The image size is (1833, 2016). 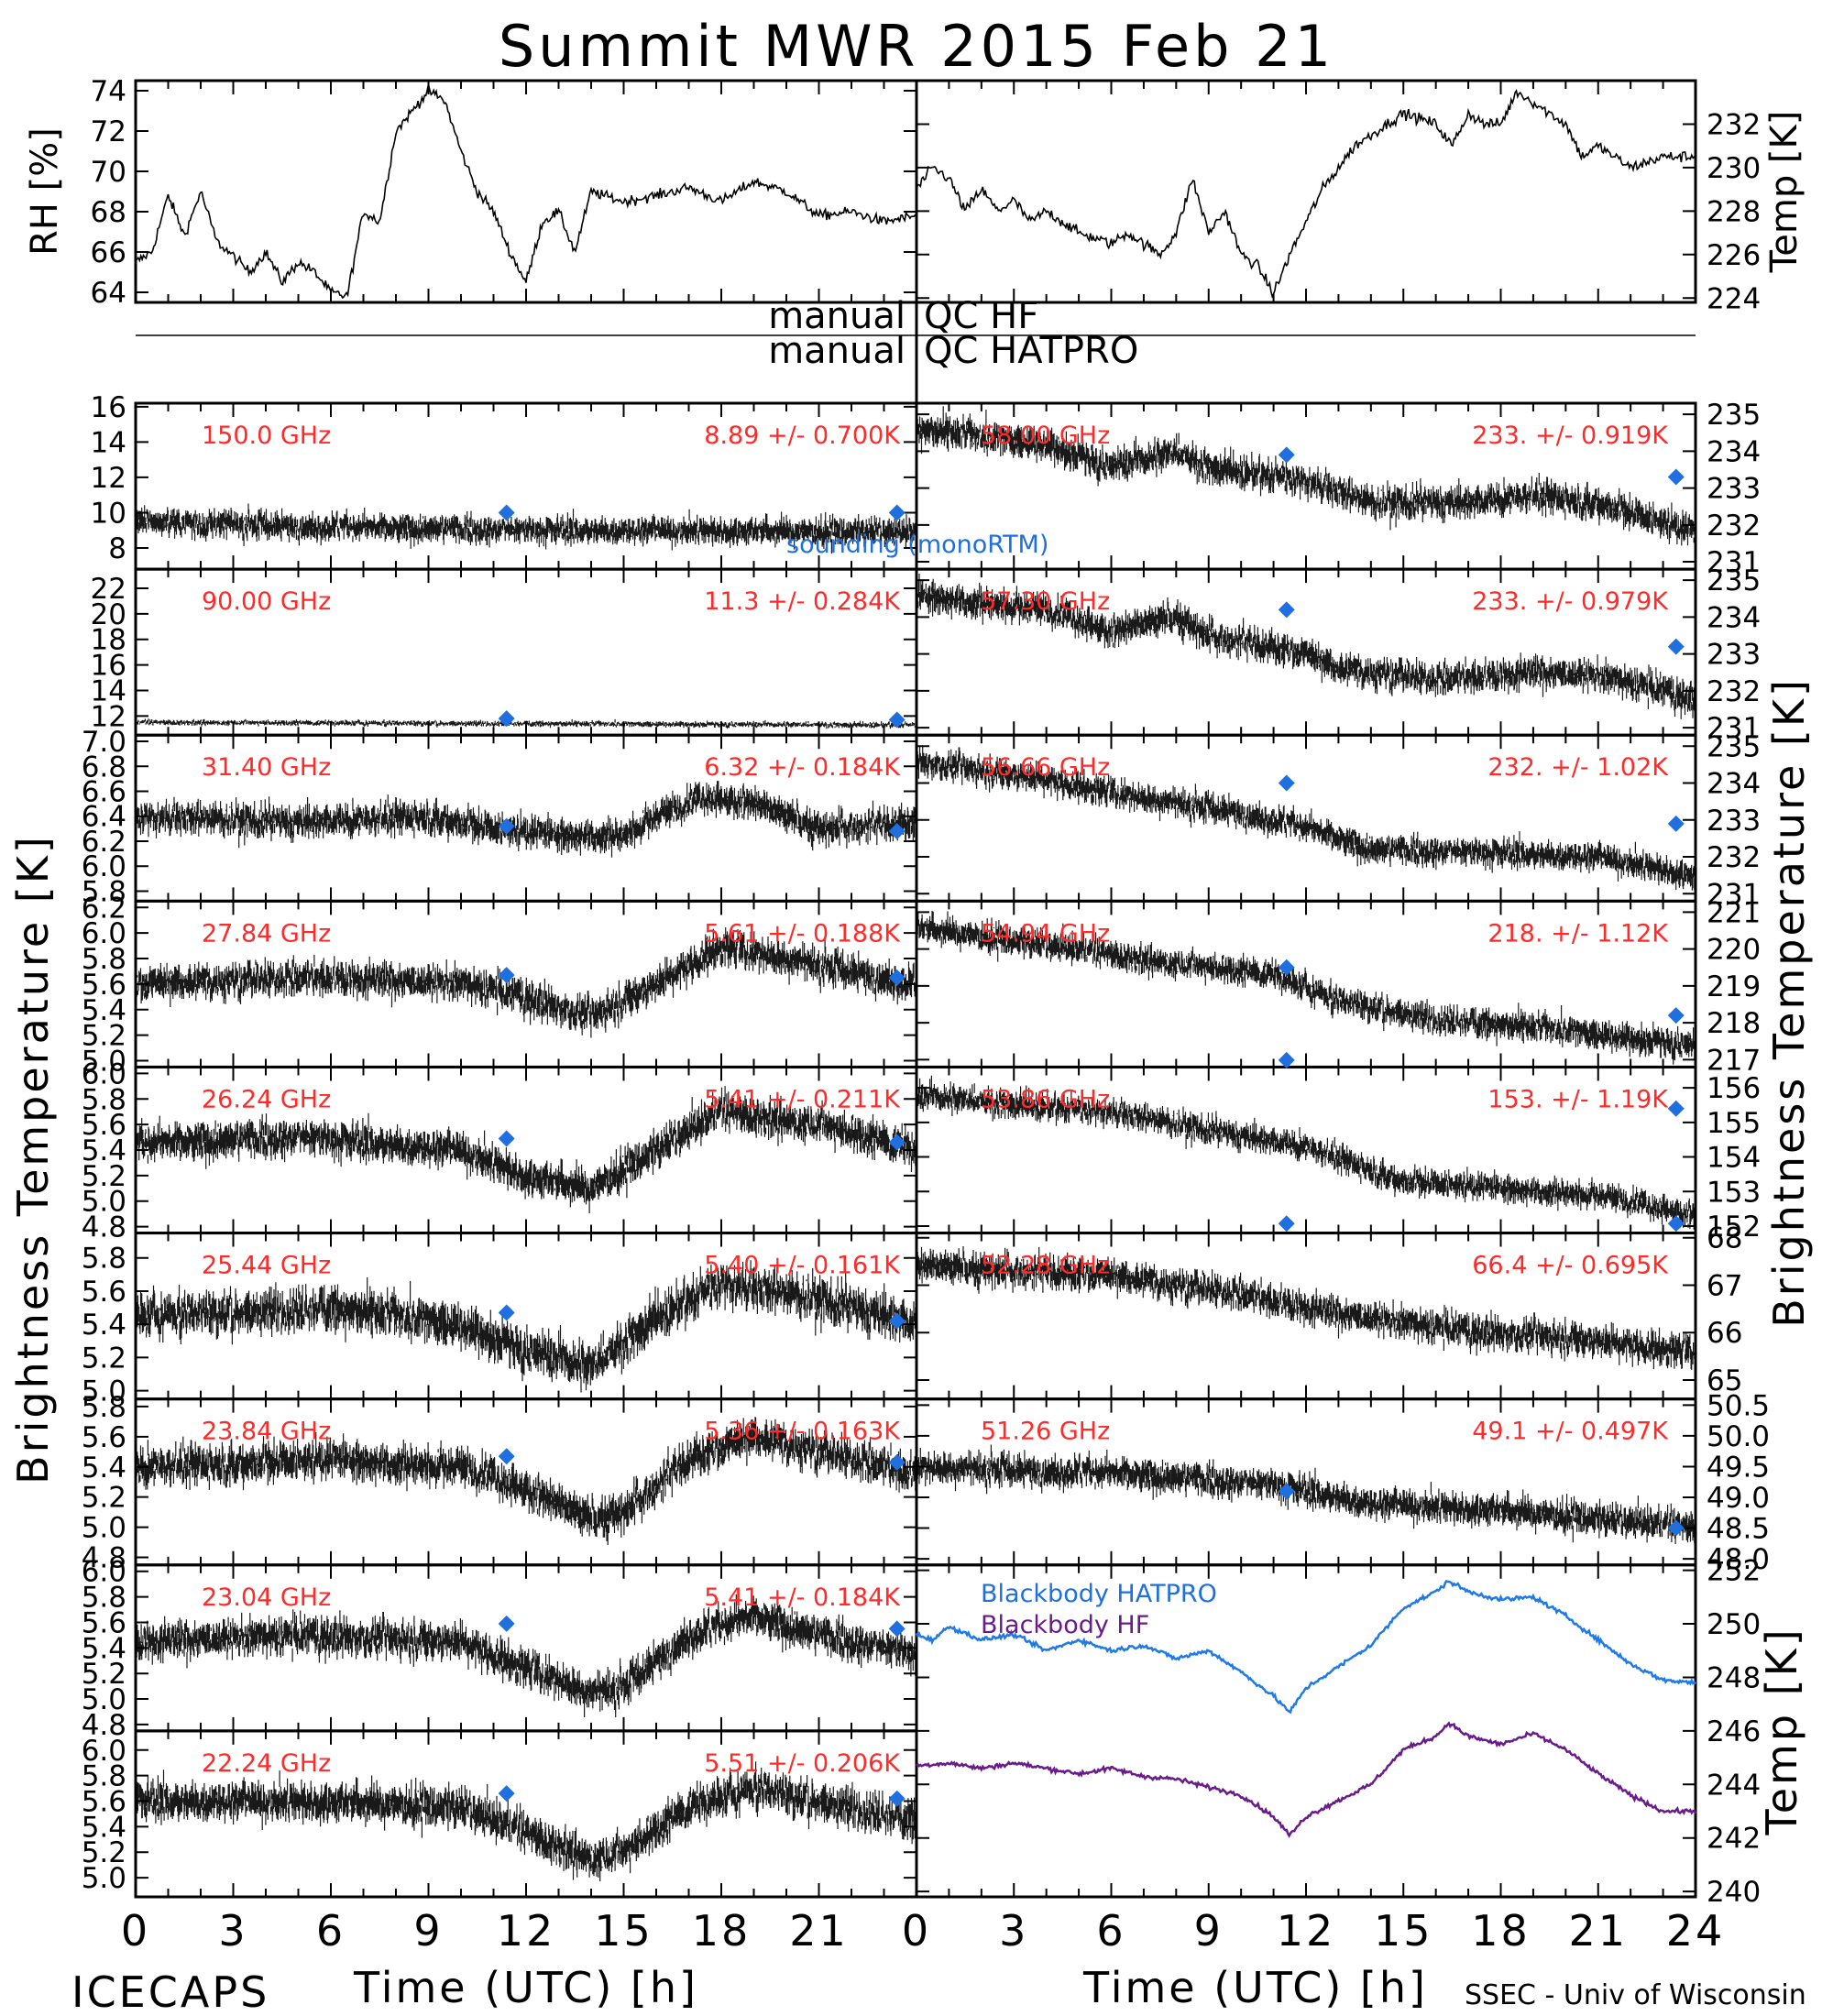 I want to click on frequency-label: 23.04 GHz, so click(x=266, y=1597).